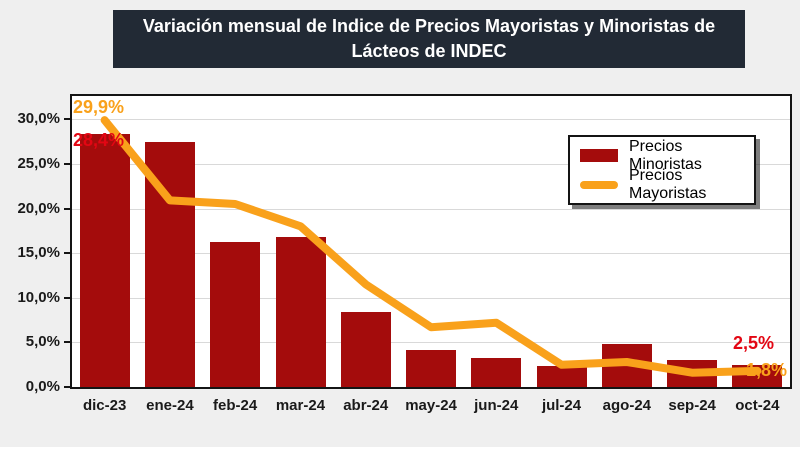 The image size is (800, 452). Describe the element at coordinates (757, 405) in the screenshot. I see `x-tick-label: oct-24` at that location.